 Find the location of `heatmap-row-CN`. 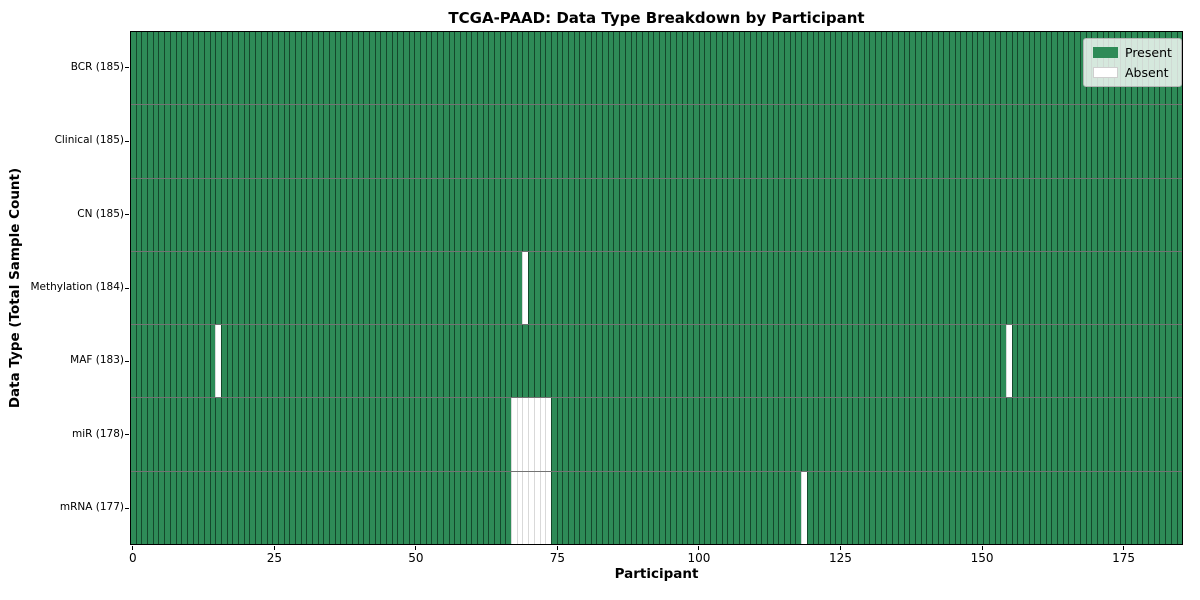

heatmap-row-CN is located at coordinates (657, 214).